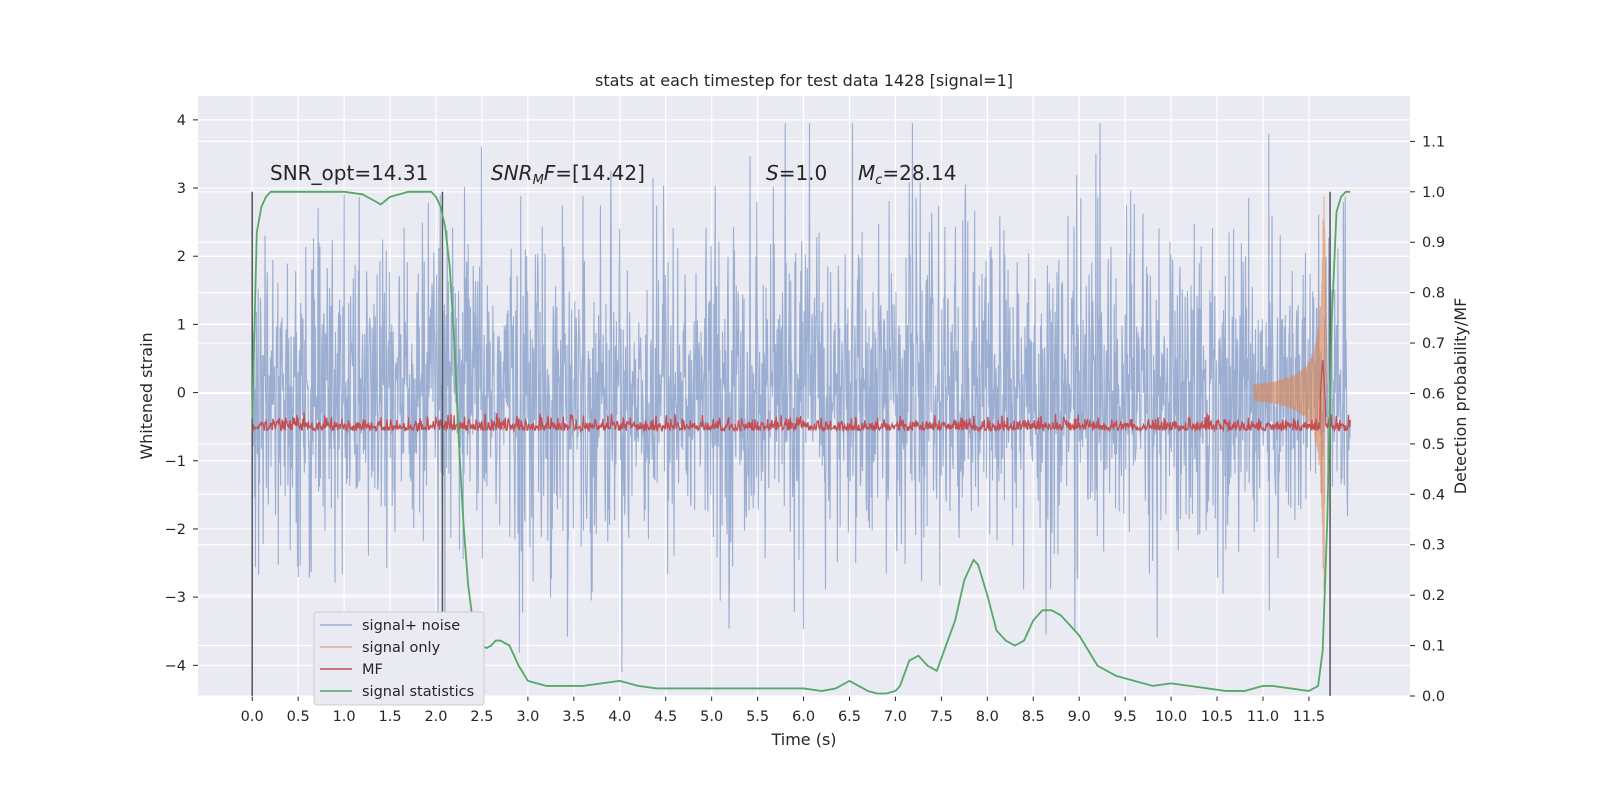  I want to click on x-axis-label: Time (s), so click(803, 739).